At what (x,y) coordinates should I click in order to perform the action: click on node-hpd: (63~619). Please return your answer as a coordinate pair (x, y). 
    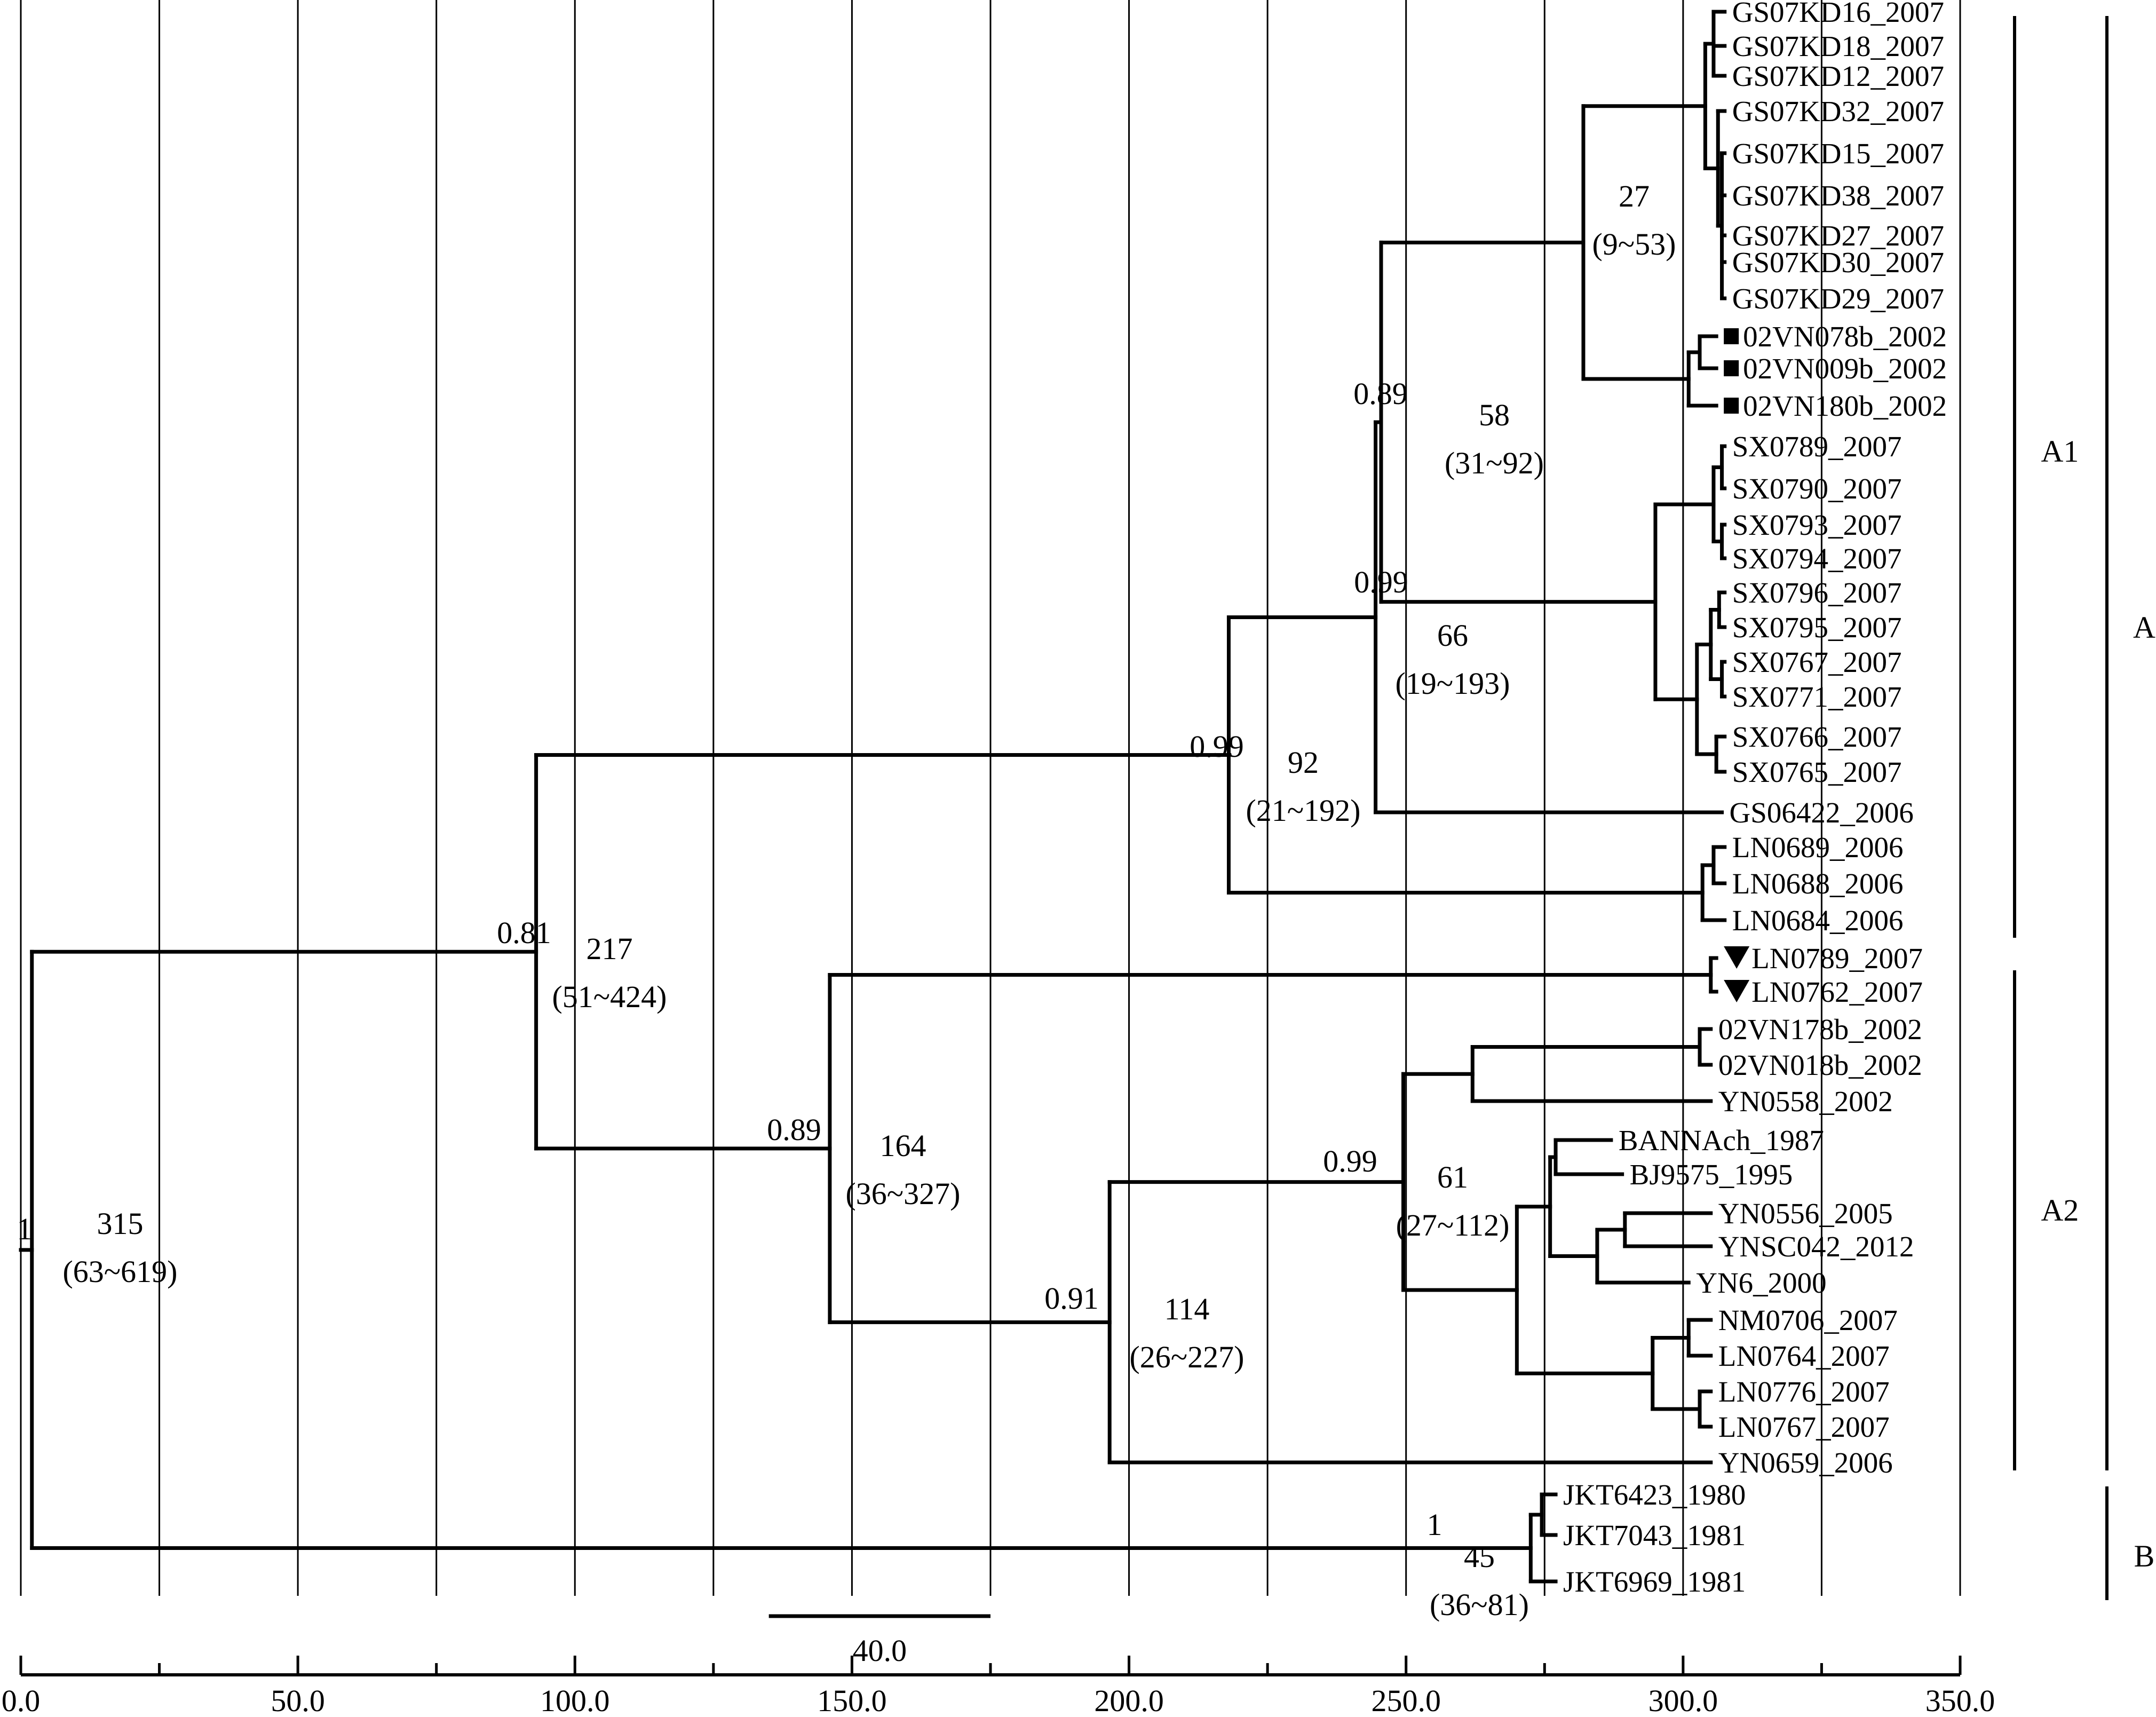
    Looking at the image, I should click on (119, 1271).